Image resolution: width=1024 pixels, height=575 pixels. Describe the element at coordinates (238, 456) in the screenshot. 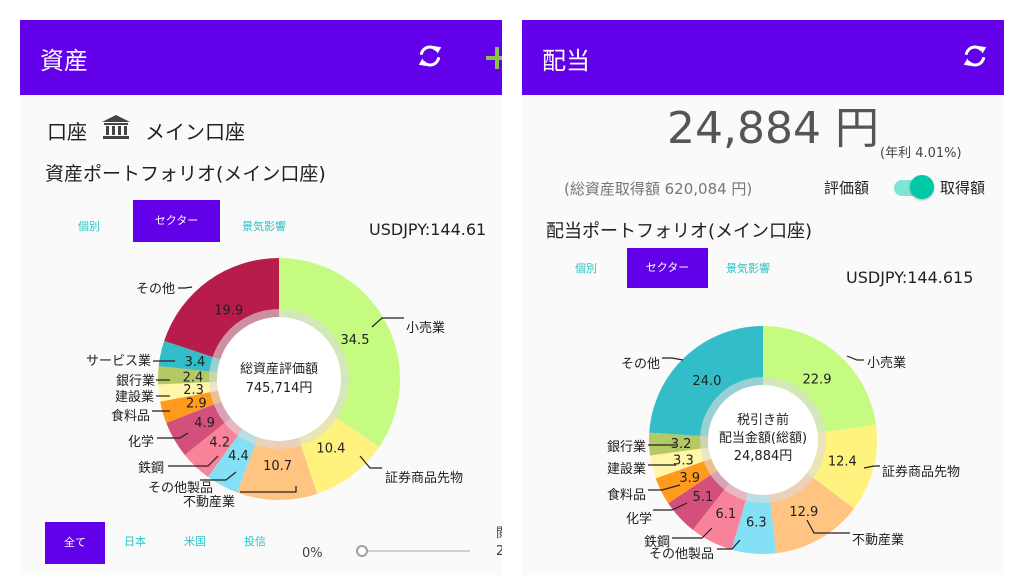

I see `slice-value-other-products: 4.4` at that location.